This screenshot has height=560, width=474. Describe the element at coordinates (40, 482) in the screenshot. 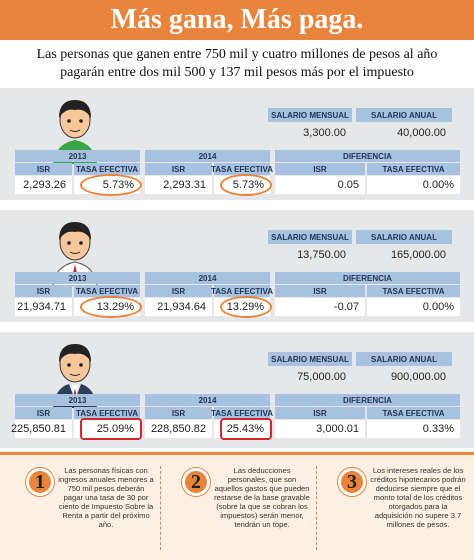

I see `note-number: 1` at that location.